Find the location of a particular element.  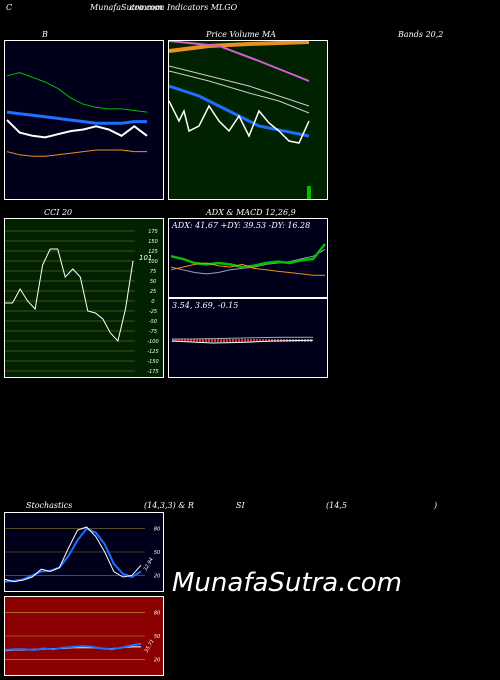

stoch-last-label: 32.94 is located at coordinates (149, 564).